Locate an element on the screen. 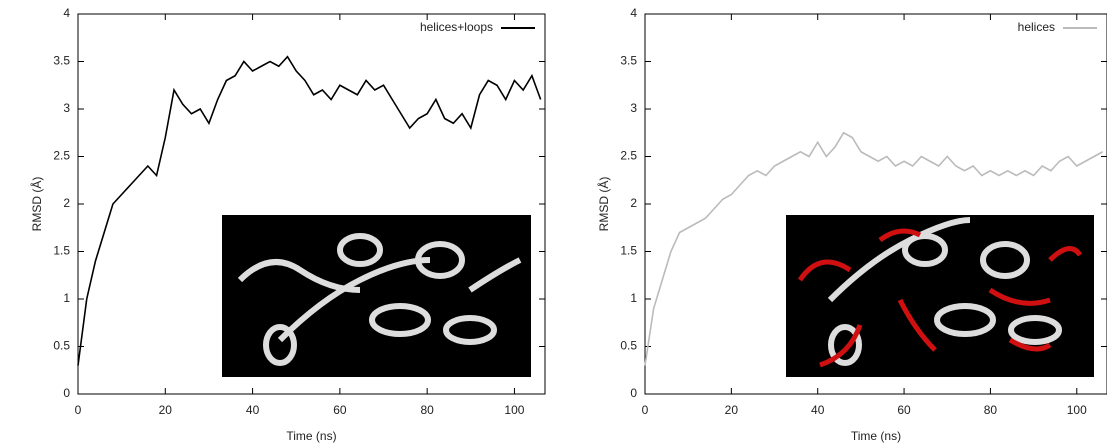 This screenshot has width=1107, height=447. legend-label: helices is located at coordinates (1036, 27).